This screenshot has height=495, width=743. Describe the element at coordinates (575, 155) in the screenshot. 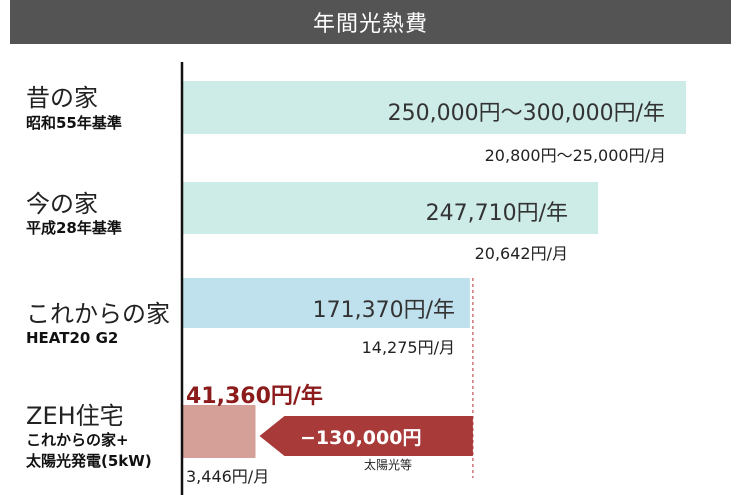

I see `monthly-label-past: 20,800円〜25,000円/月` at that location.